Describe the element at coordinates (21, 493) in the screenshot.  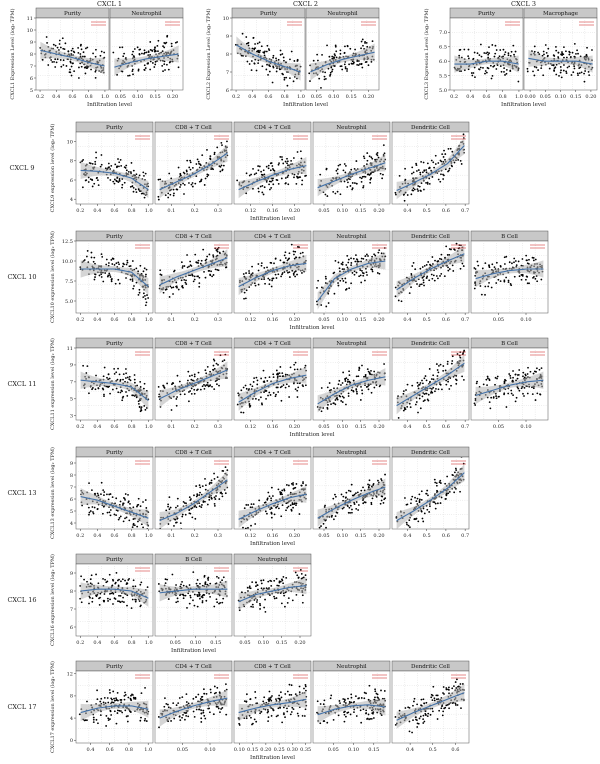
I see `row-label: CXCL 13` at that location.